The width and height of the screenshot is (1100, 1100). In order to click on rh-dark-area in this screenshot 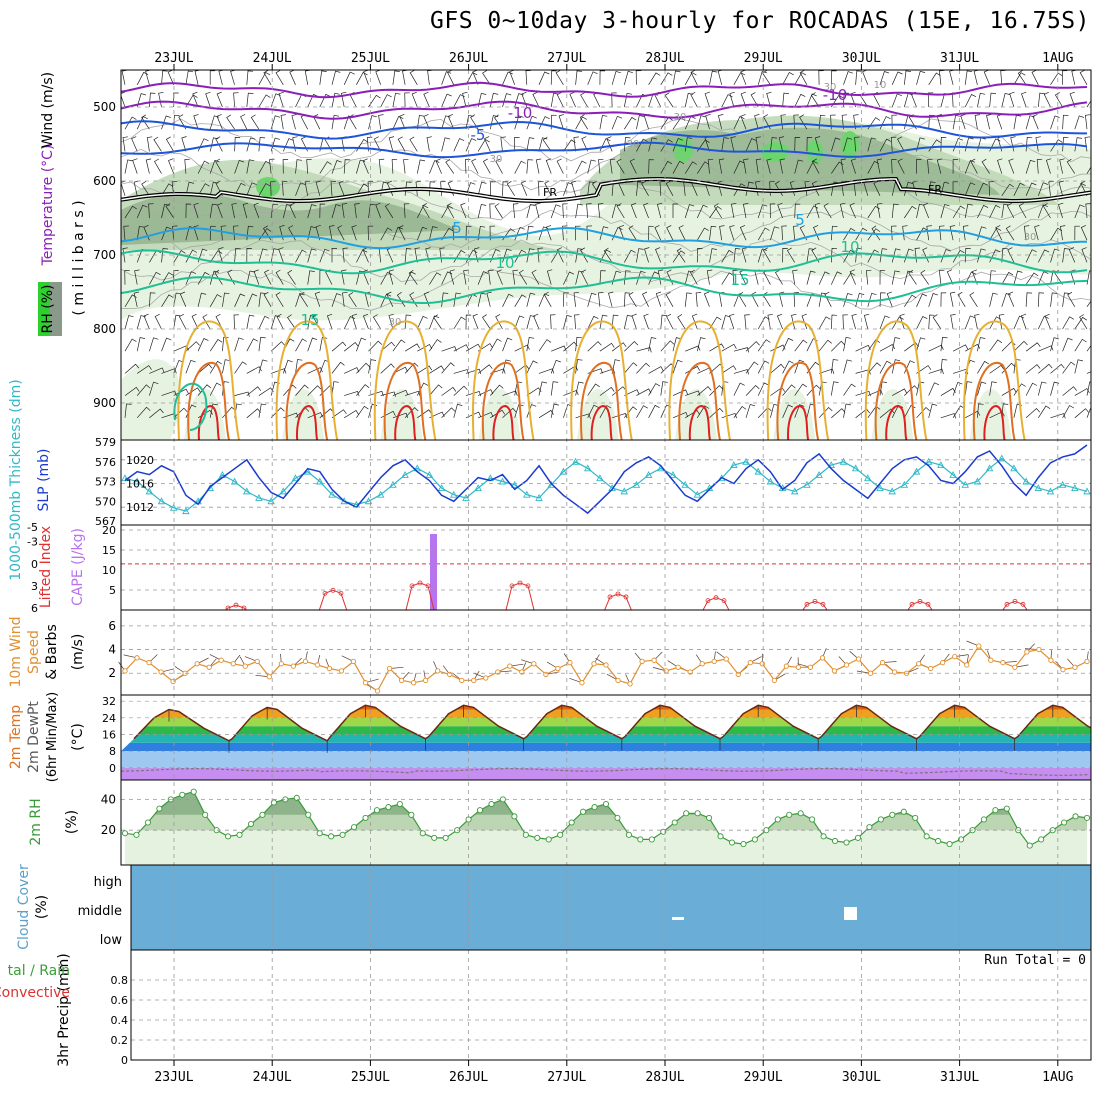, I will do `click(290, 219)`.